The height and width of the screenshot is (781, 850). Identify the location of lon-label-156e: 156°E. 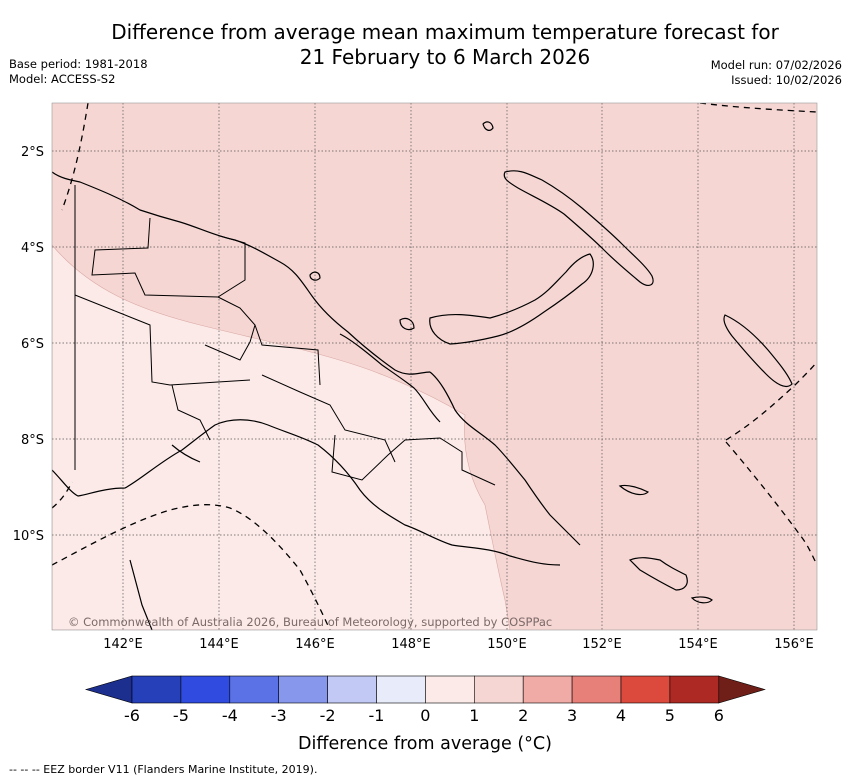
(794, 644).